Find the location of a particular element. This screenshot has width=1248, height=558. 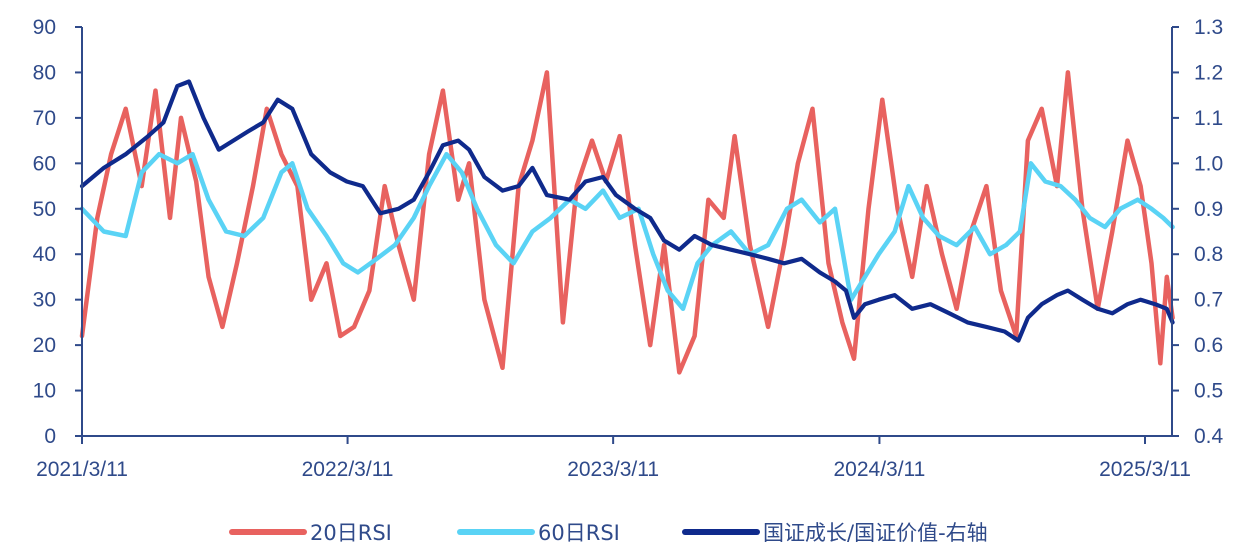

y-right-tick-label: 0.7 is located at coordinates (1208, 300).